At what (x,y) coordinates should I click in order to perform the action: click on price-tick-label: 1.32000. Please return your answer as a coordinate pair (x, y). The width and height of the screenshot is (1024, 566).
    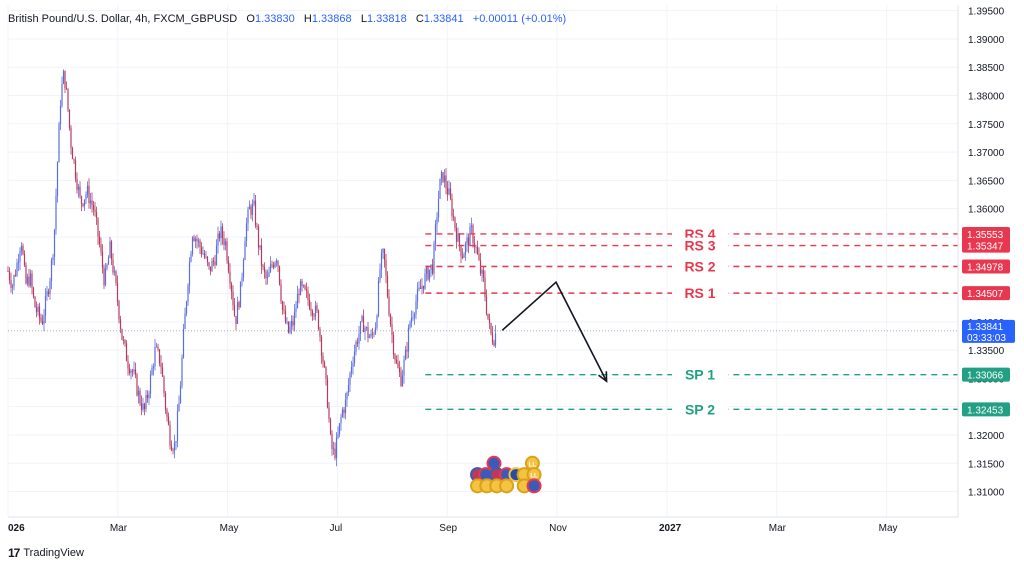
    Looking at the image, I should click on (986, 436).